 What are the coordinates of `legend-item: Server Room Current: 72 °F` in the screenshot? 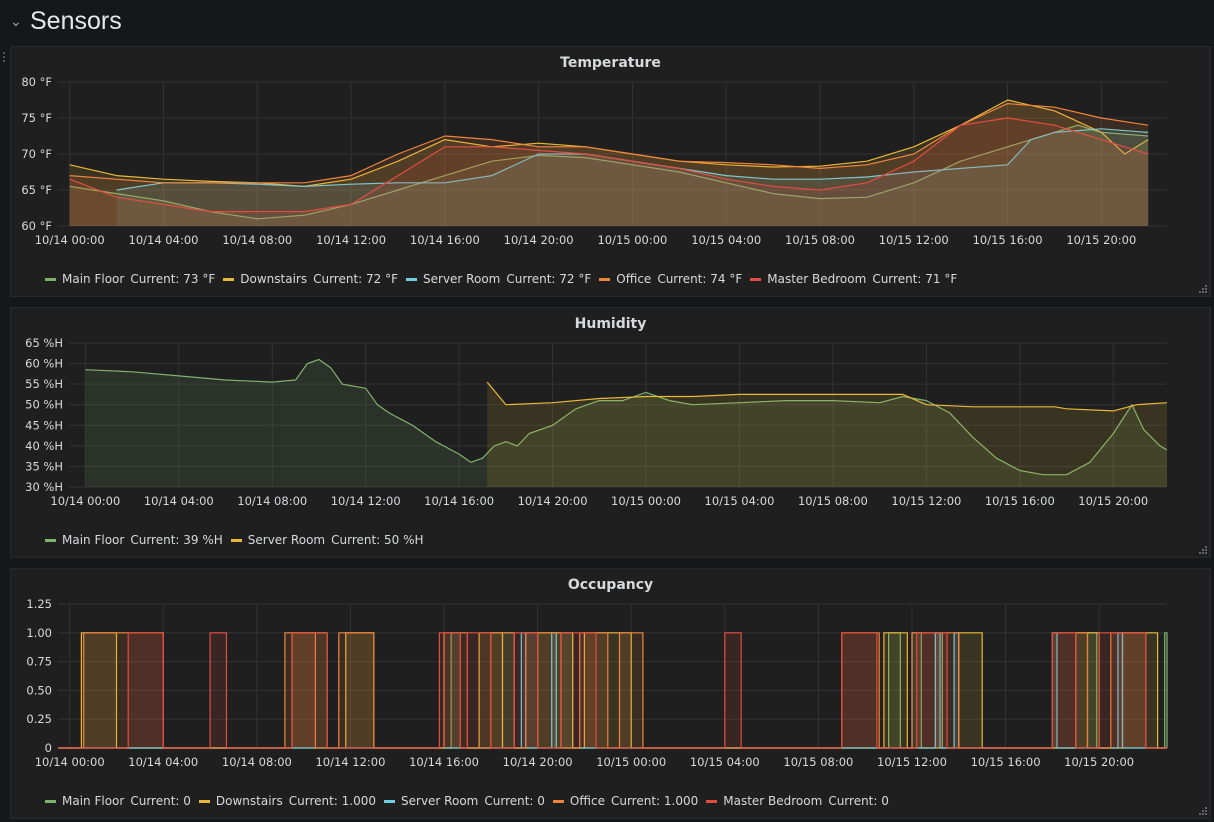 It's located at (498, 279).